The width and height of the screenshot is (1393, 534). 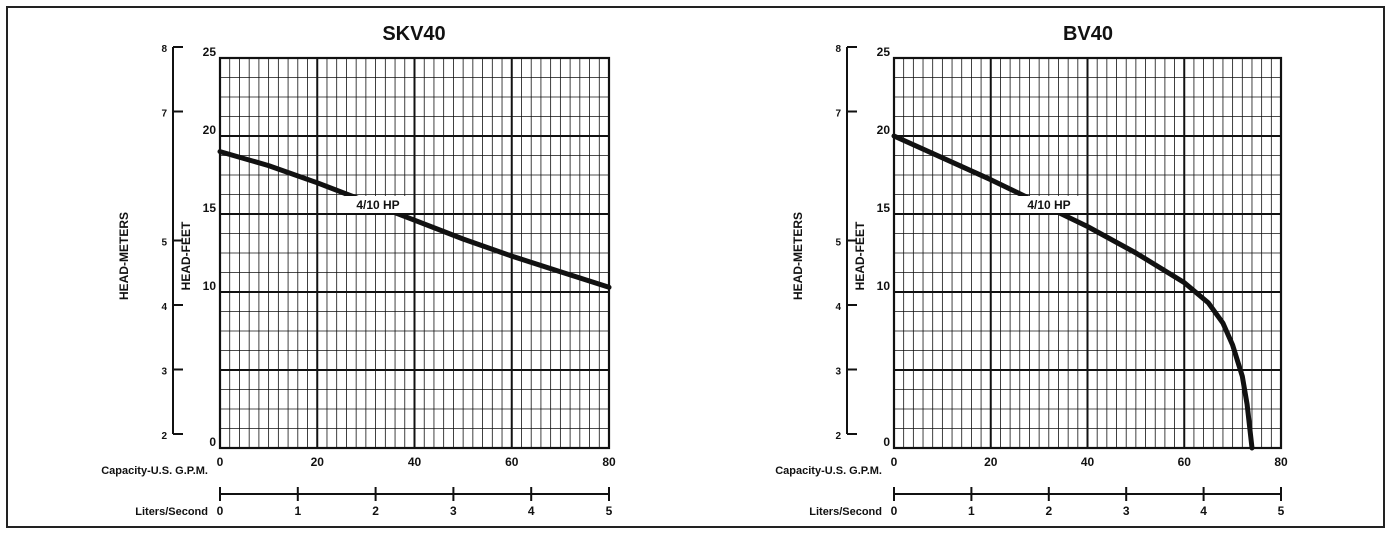 What do you see at coordinates (413, 34) in the screenshot?
I see `chart-title: SKV40` at bounding box center [413, 34].